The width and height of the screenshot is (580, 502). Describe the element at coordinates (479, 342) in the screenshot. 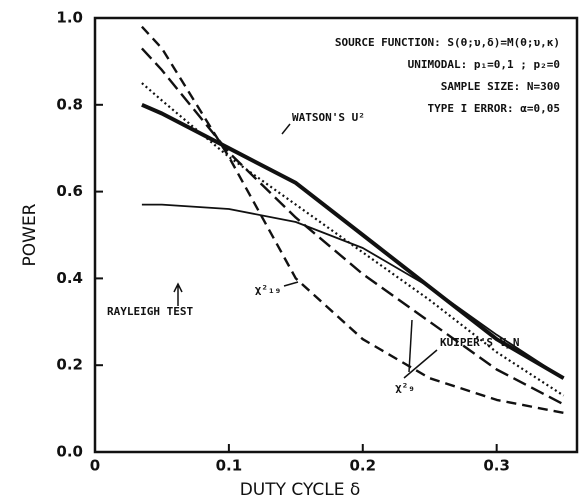

I see `series-label: KUIPER'S V_N` at that location.